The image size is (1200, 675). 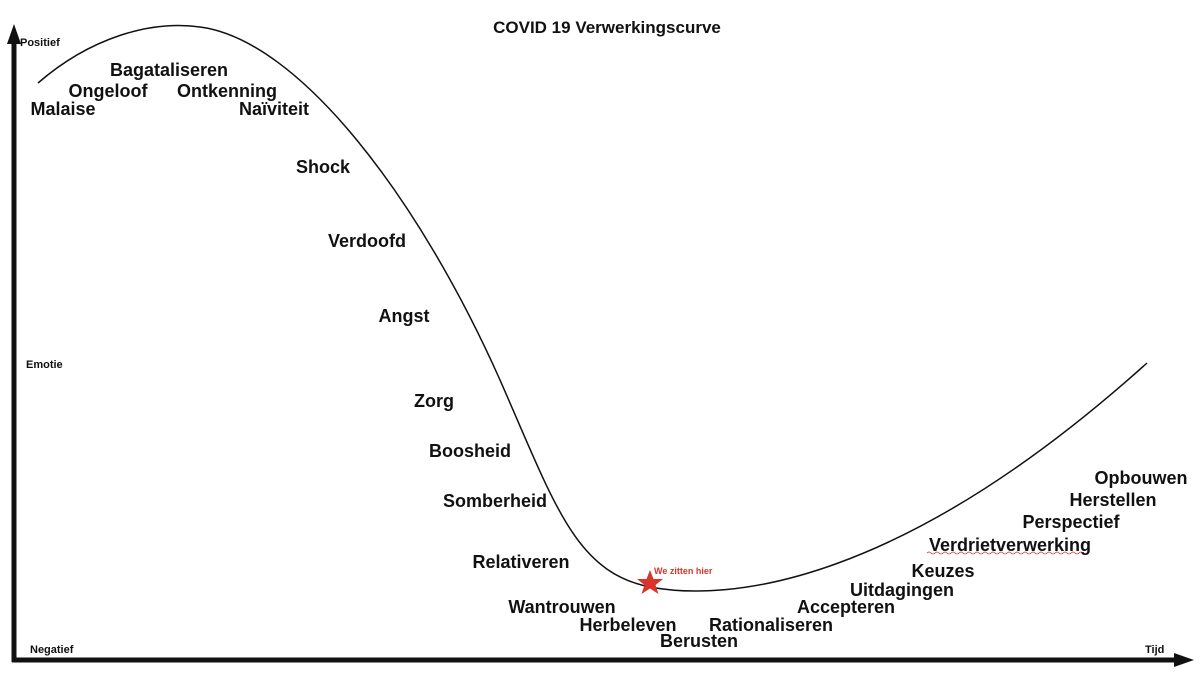 What do you see at coordinates (274, 109) in the screenshot?
I see `stage-label: Naïviteit` at bounding box center [274, 109].